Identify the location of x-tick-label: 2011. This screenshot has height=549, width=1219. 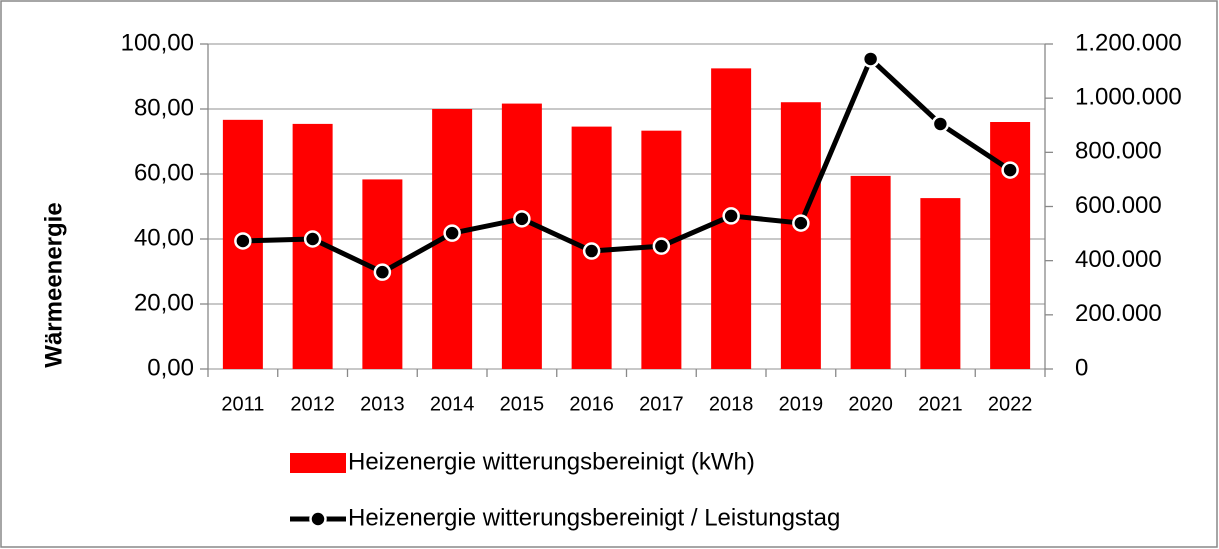
(242, 404).